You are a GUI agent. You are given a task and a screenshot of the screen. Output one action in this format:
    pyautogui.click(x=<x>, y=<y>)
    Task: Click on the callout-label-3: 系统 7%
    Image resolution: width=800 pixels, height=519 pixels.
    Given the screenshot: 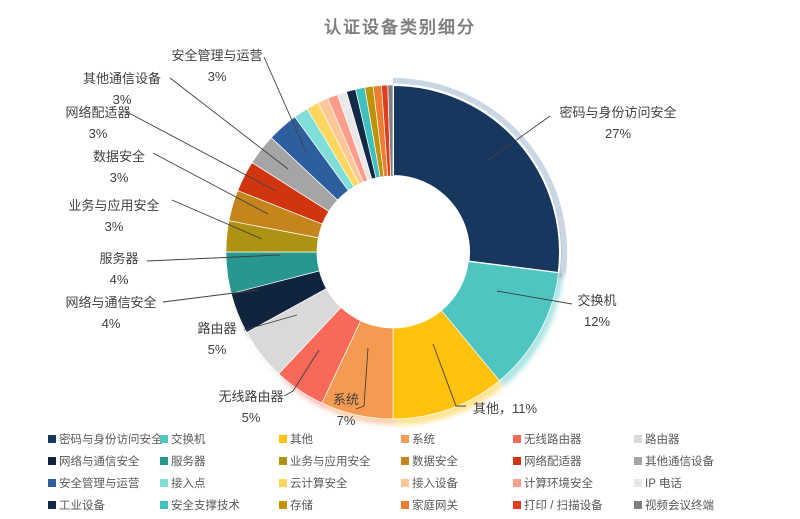 What is the action you would take?
    pyautogui.click(x=346, y=410)
    